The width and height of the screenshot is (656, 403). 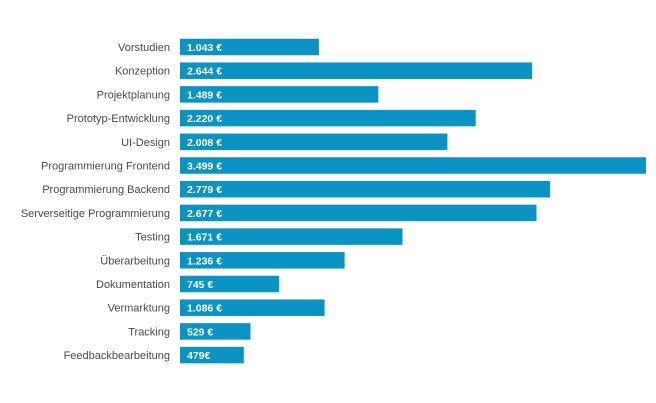 I want to click on value-label: 2.008 €, so click(x=204, y=143).